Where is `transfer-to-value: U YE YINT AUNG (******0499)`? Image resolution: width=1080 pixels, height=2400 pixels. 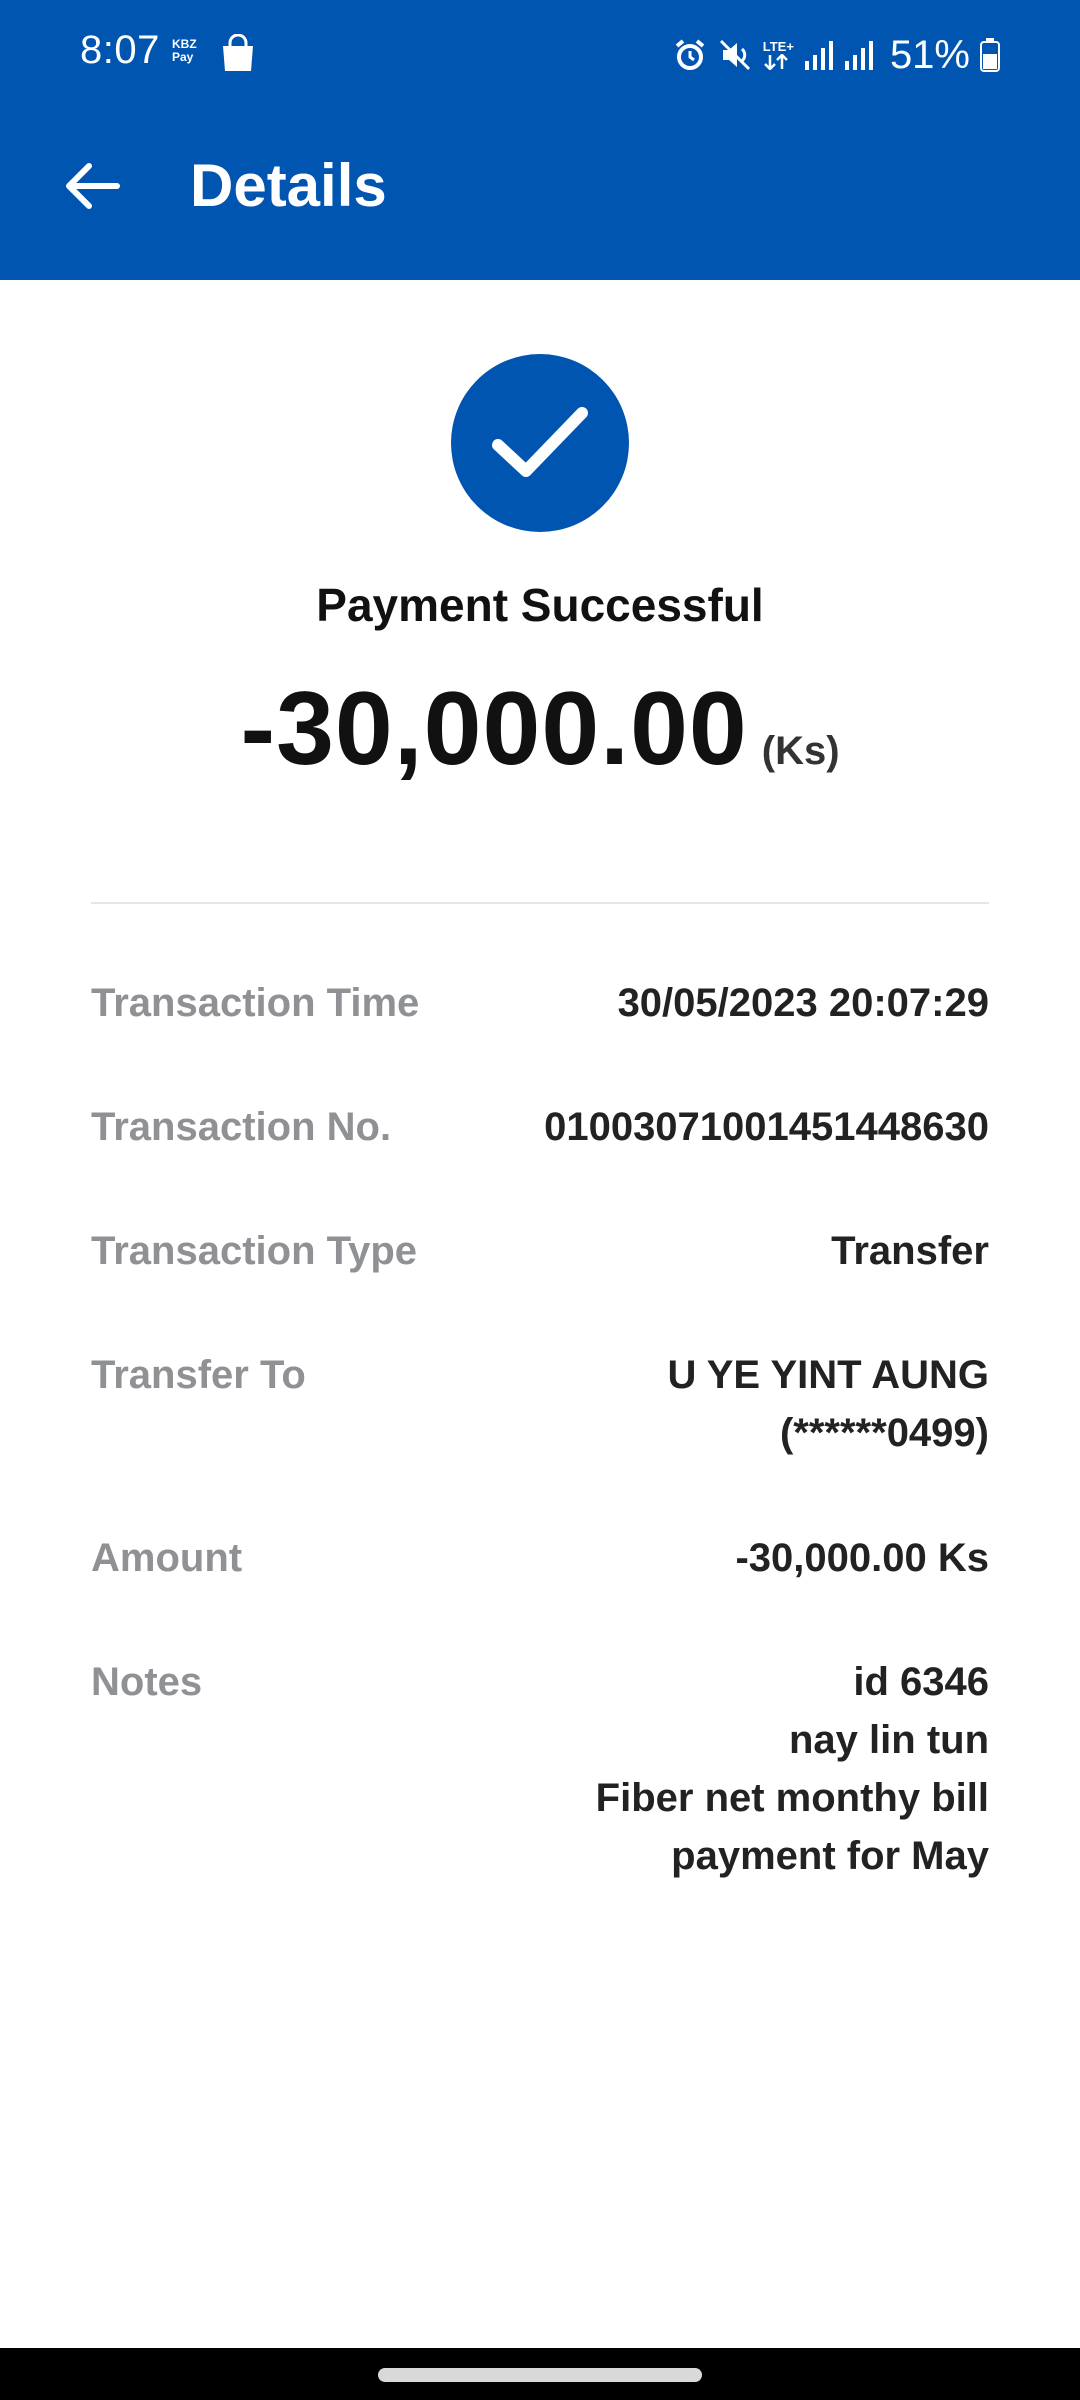 transfer-to-value: U YE YINT AUNG (******0499) is located at coordinates (828, 1404).